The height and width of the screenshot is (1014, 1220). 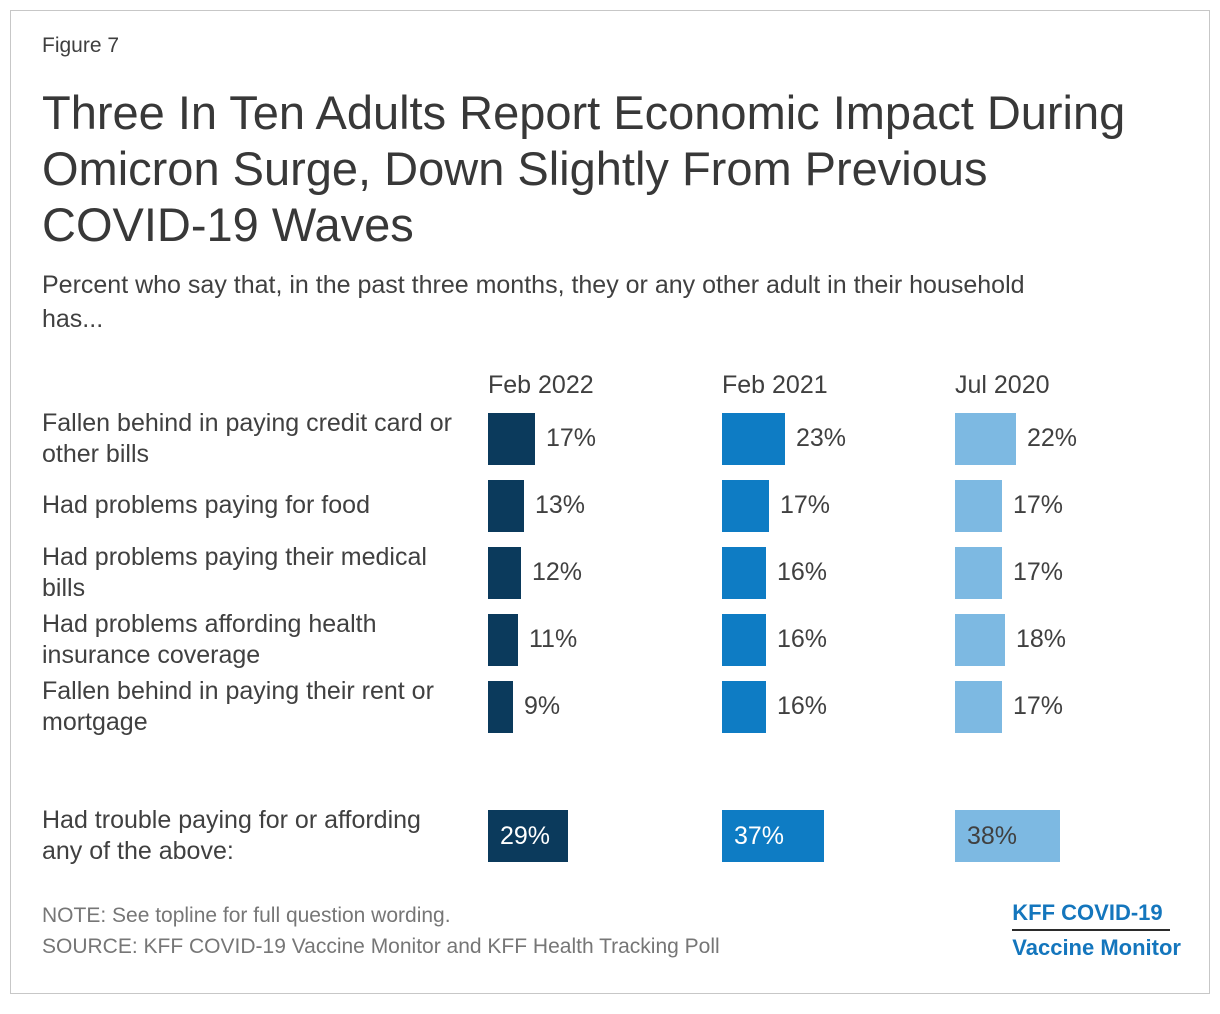 I want to click on header-spacer, so click(x=265, y=385).